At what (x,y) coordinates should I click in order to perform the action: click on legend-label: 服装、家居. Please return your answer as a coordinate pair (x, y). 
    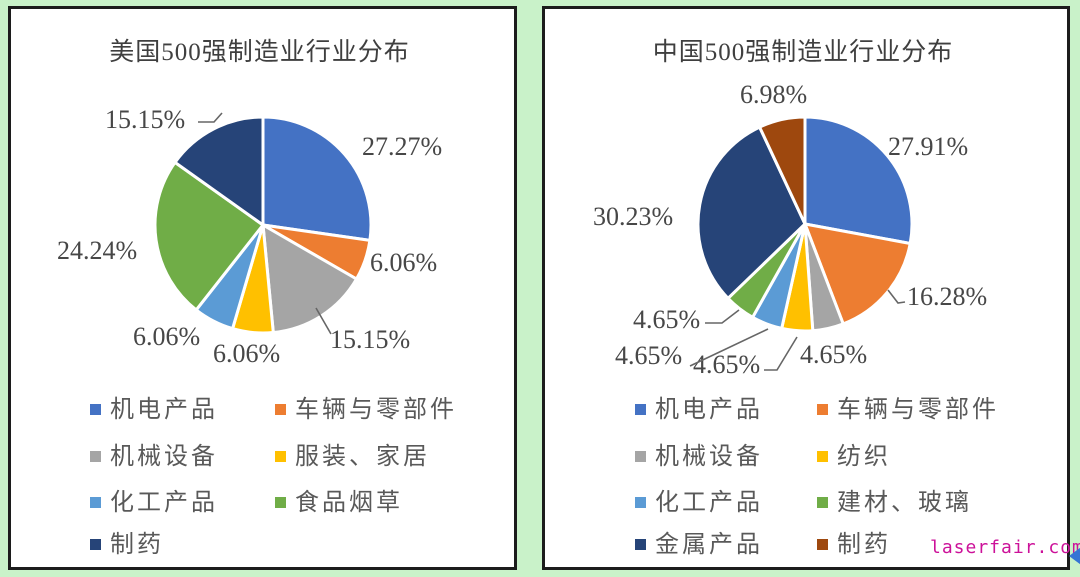
    Looking at the image, I should click on (362, 457).